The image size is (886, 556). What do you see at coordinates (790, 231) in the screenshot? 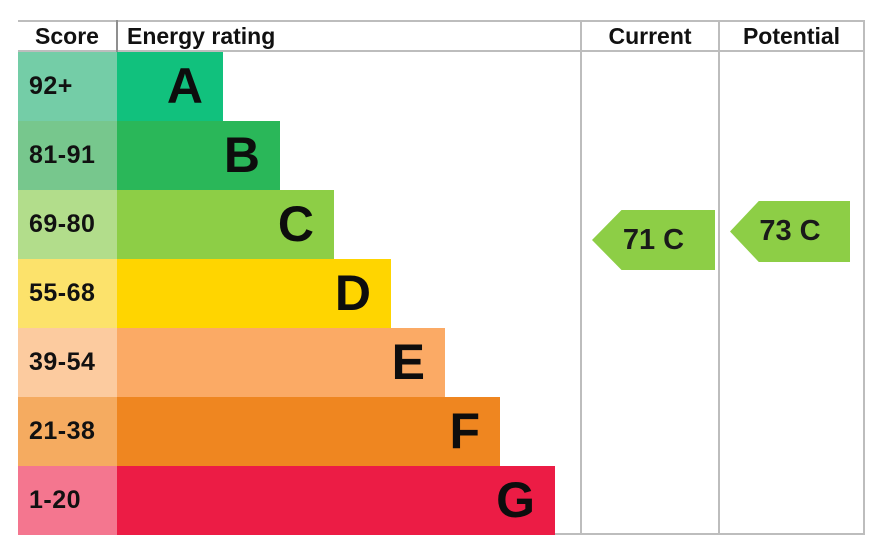
I see `potential-rating-arrow: 73 C` at bounding box center [790, 231].